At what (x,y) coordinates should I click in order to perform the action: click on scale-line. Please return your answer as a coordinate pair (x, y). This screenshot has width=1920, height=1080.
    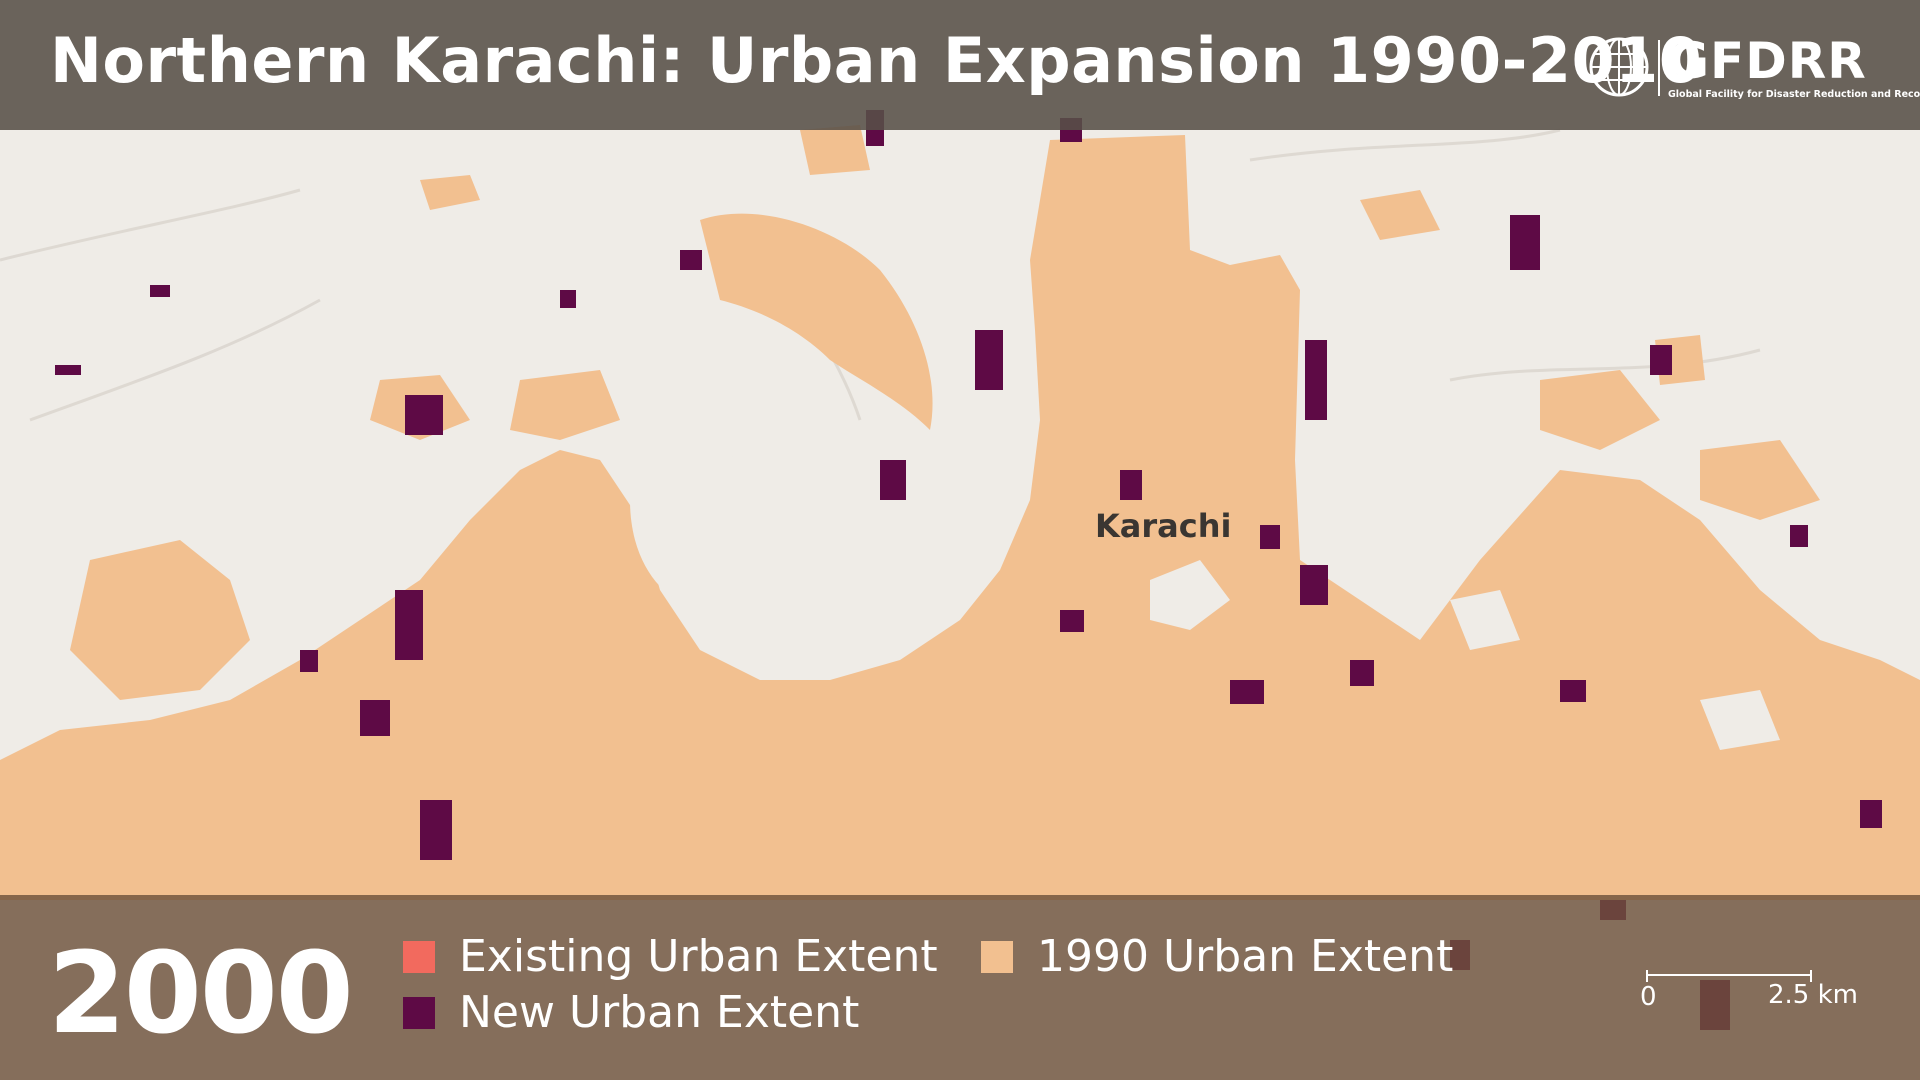
    Looking at the image, I should click on (1729, 975).